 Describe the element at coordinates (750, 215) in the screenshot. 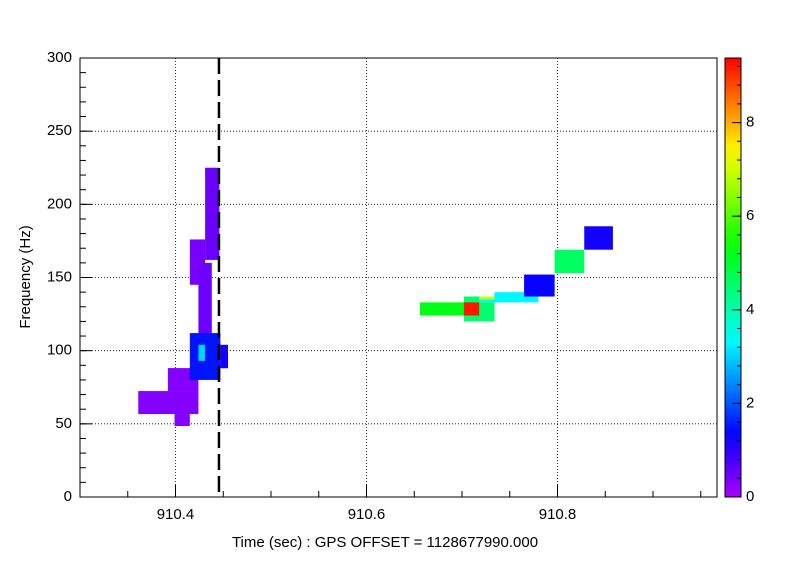

I see `z-tick-label: 6` at that location.